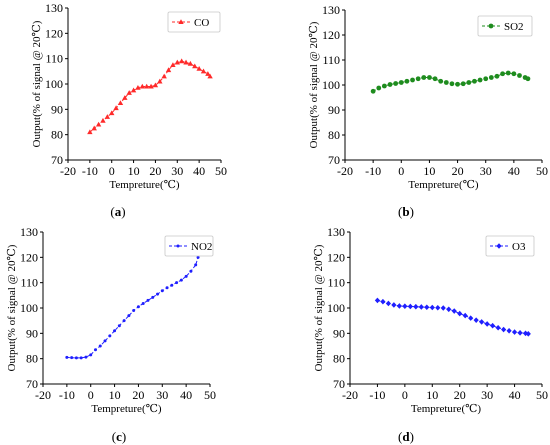 Image resolution: width=550 pixels, height=445 pixels. Describe the element at coordinates (119, 436) in the screenshot. I see `panel-caption: (c)` at that location.